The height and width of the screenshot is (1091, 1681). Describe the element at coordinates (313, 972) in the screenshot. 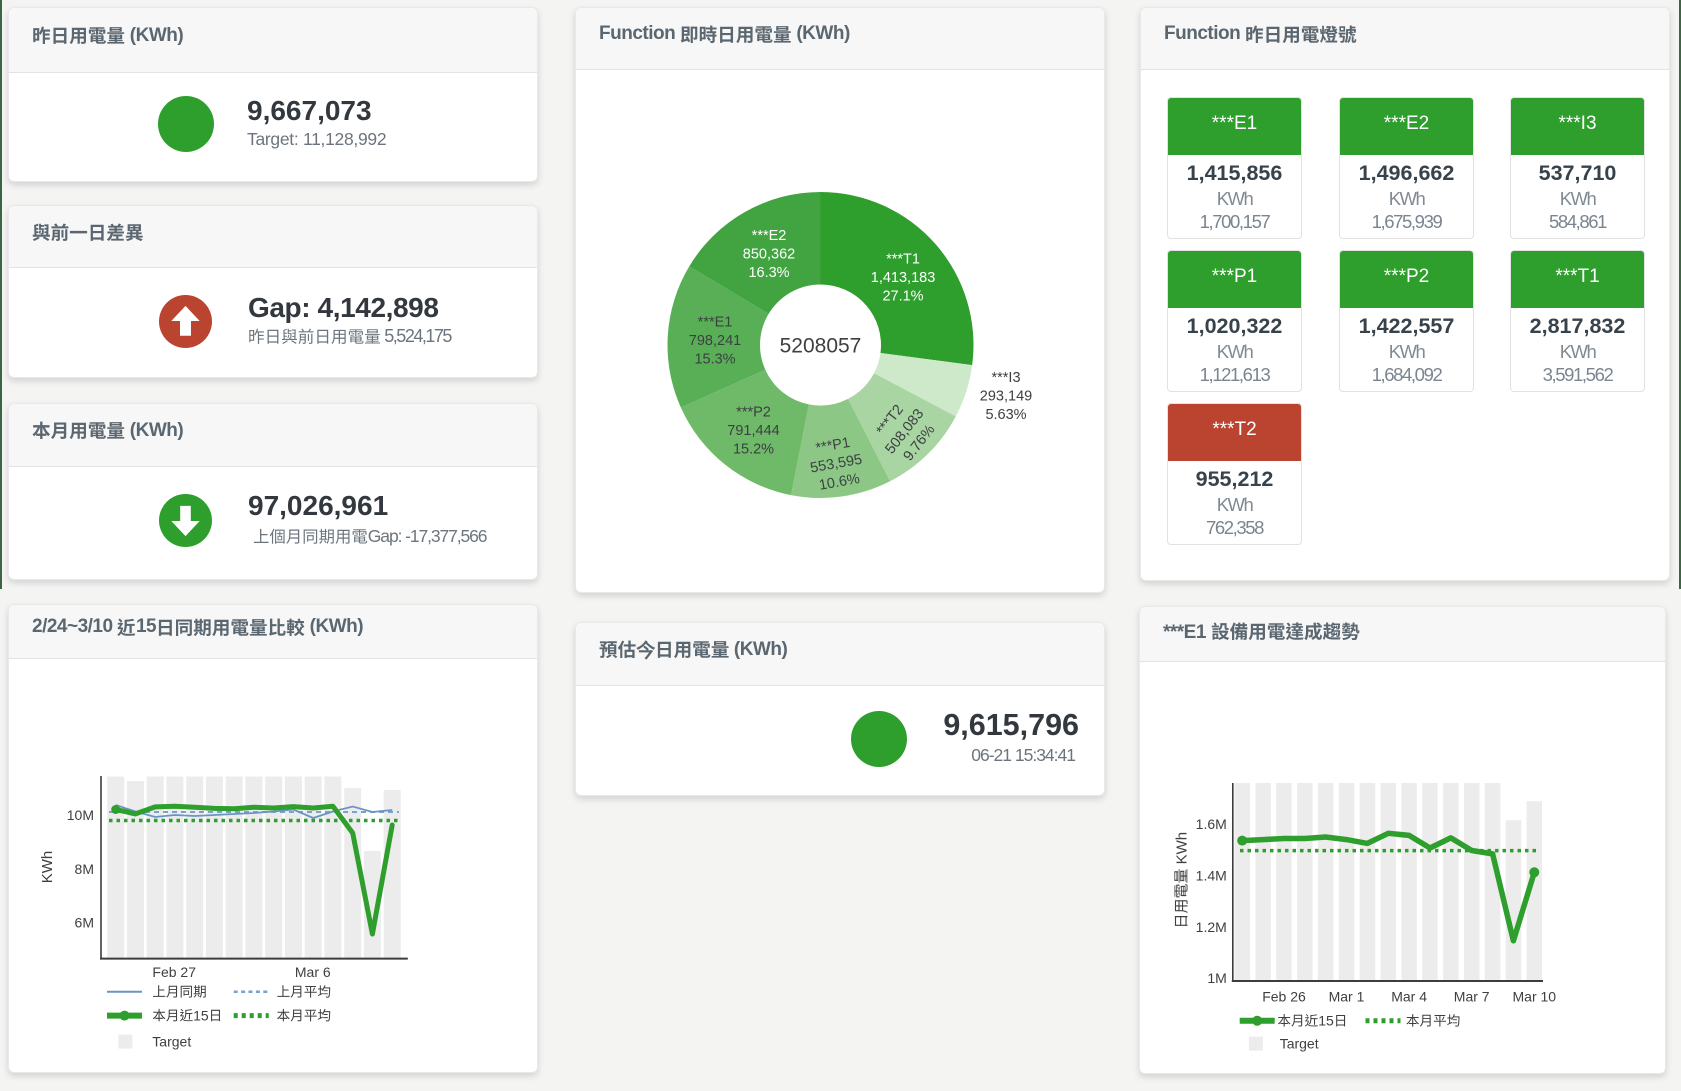

I see `svg-text: Mar 6` at that location.